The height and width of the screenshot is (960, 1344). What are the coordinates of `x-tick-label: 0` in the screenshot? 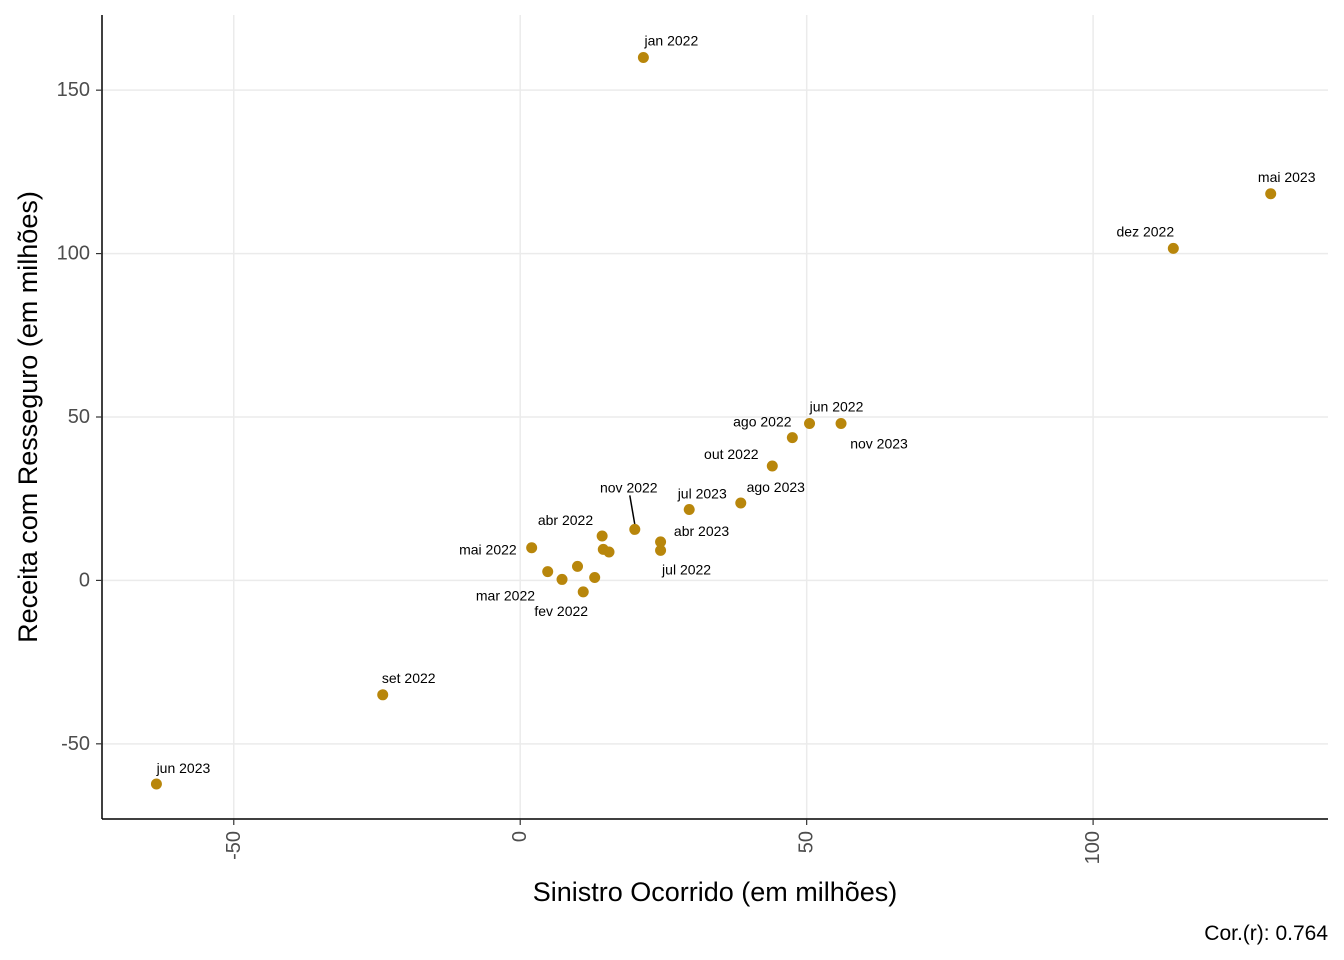 It's located at (520, 836).